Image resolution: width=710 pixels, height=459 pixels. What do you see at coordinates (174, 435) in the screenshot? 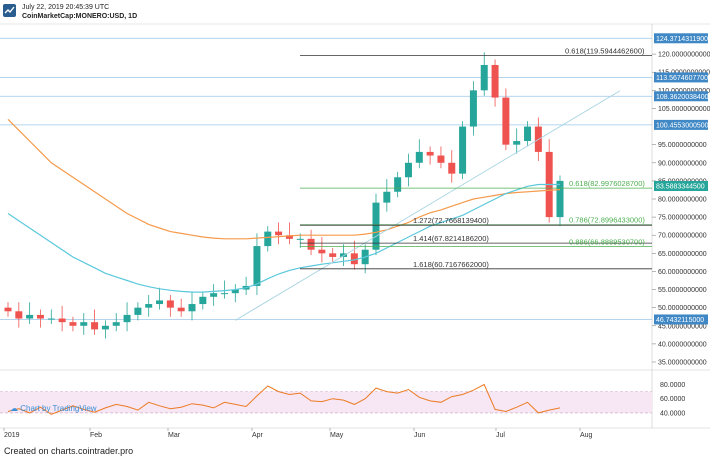
I see `time-tick-label: Mar` at bounding box center [174, 435].